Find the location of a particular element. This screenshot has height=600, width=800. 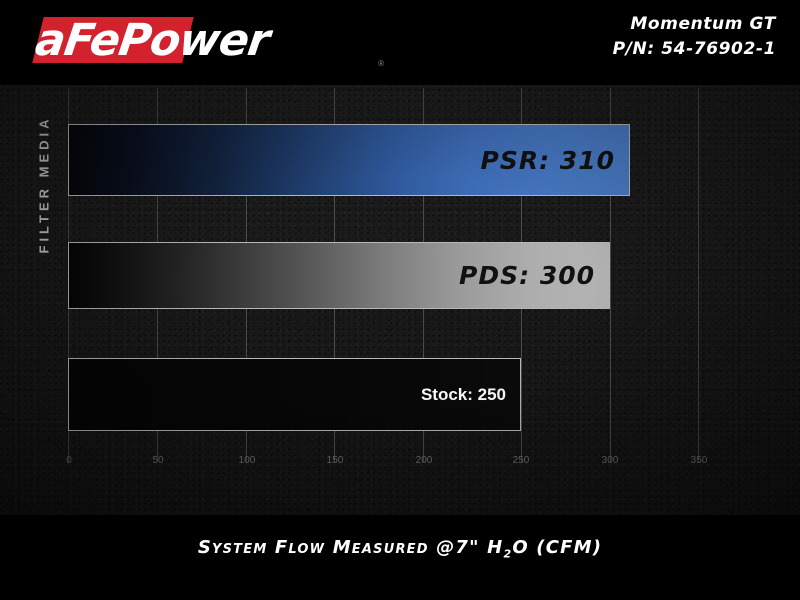

afe-power-logo: aFe Power ® is located at coordinates (207, 40).